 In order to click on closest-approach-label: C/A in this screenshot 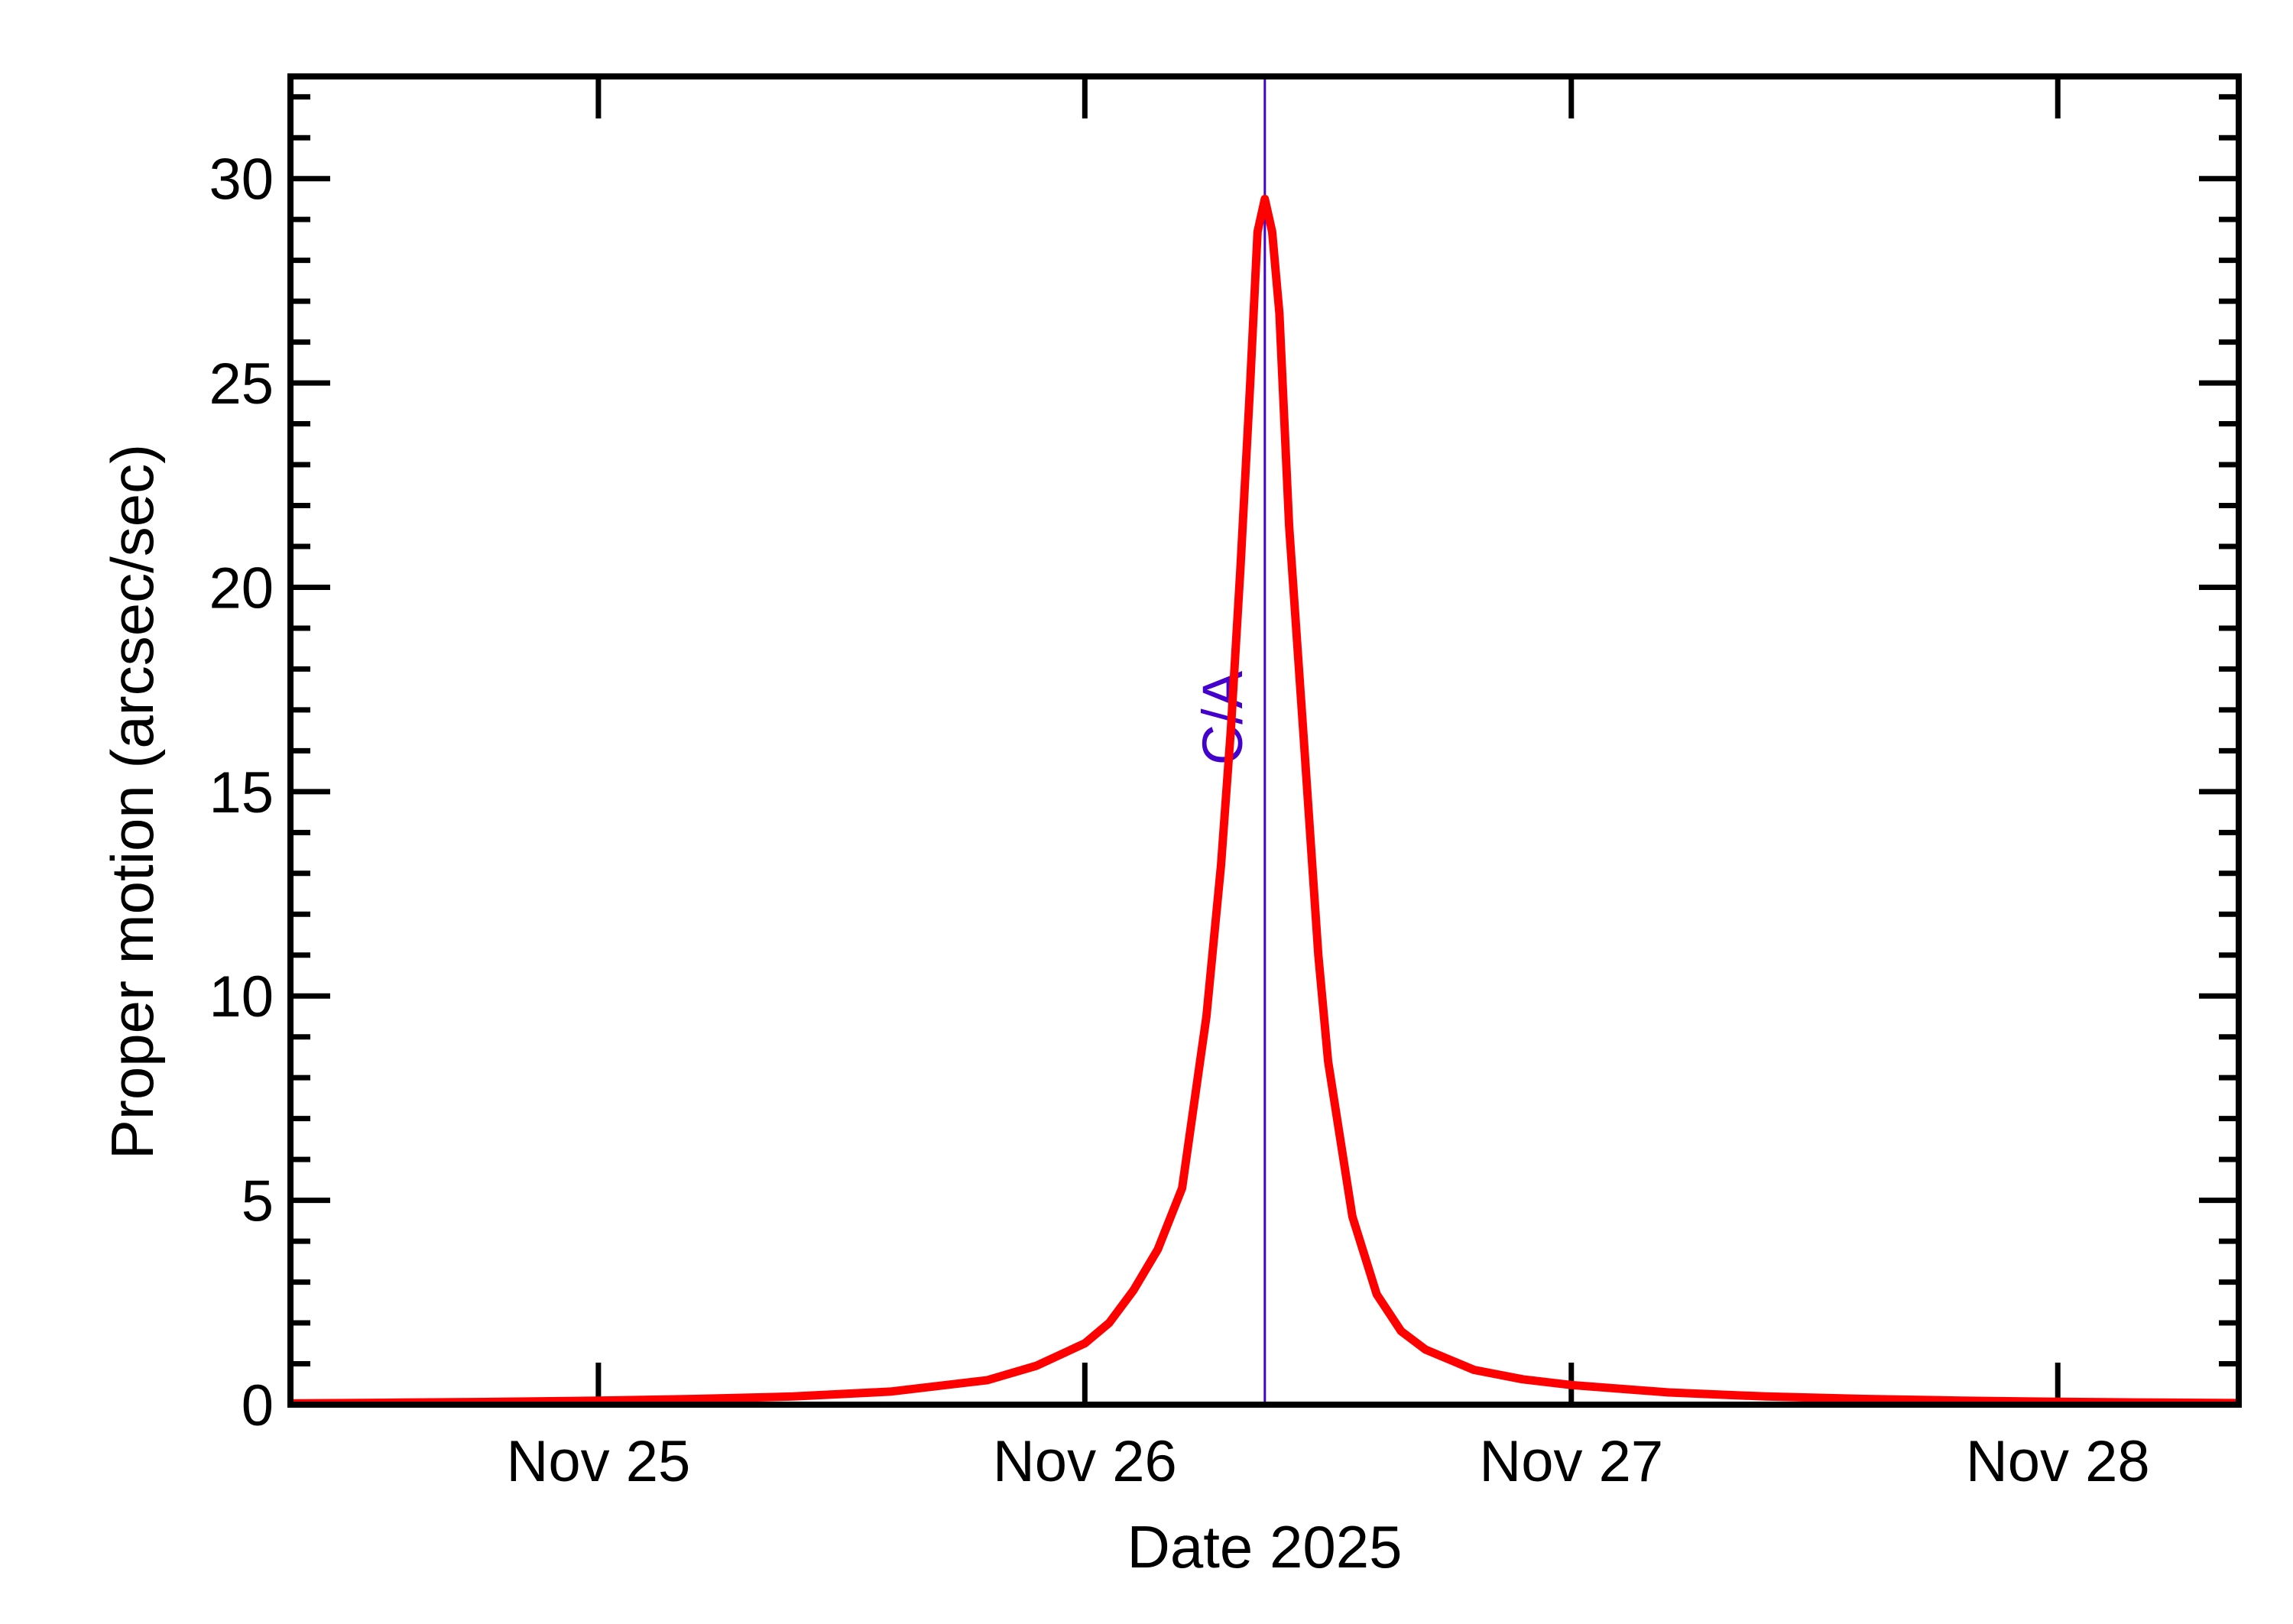, I will do `click(1222, 717)`.